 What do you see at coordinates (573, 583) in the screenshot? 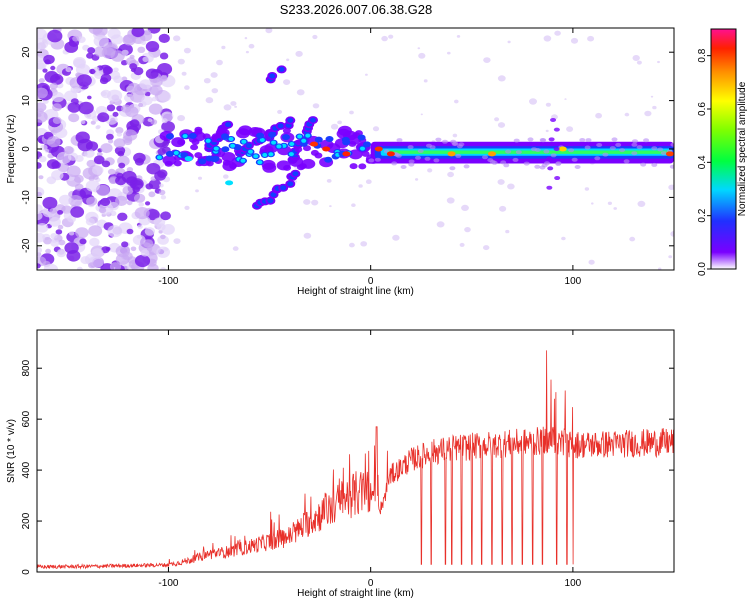
I see `x-tick-label: 100` at bounding box center [573, 583].